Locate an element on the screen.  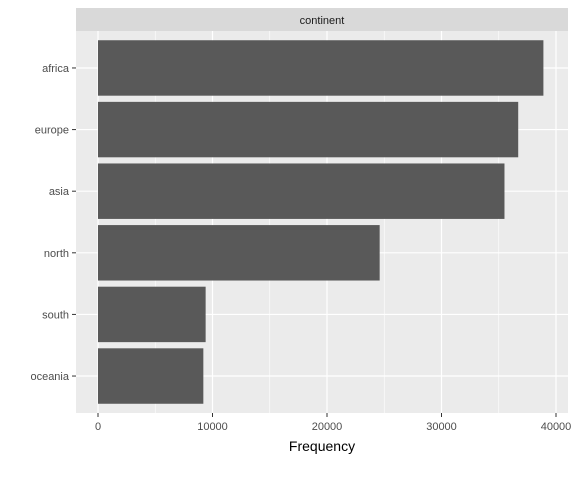
x-tick-label: 20000 is located at coordinates (327, 427).